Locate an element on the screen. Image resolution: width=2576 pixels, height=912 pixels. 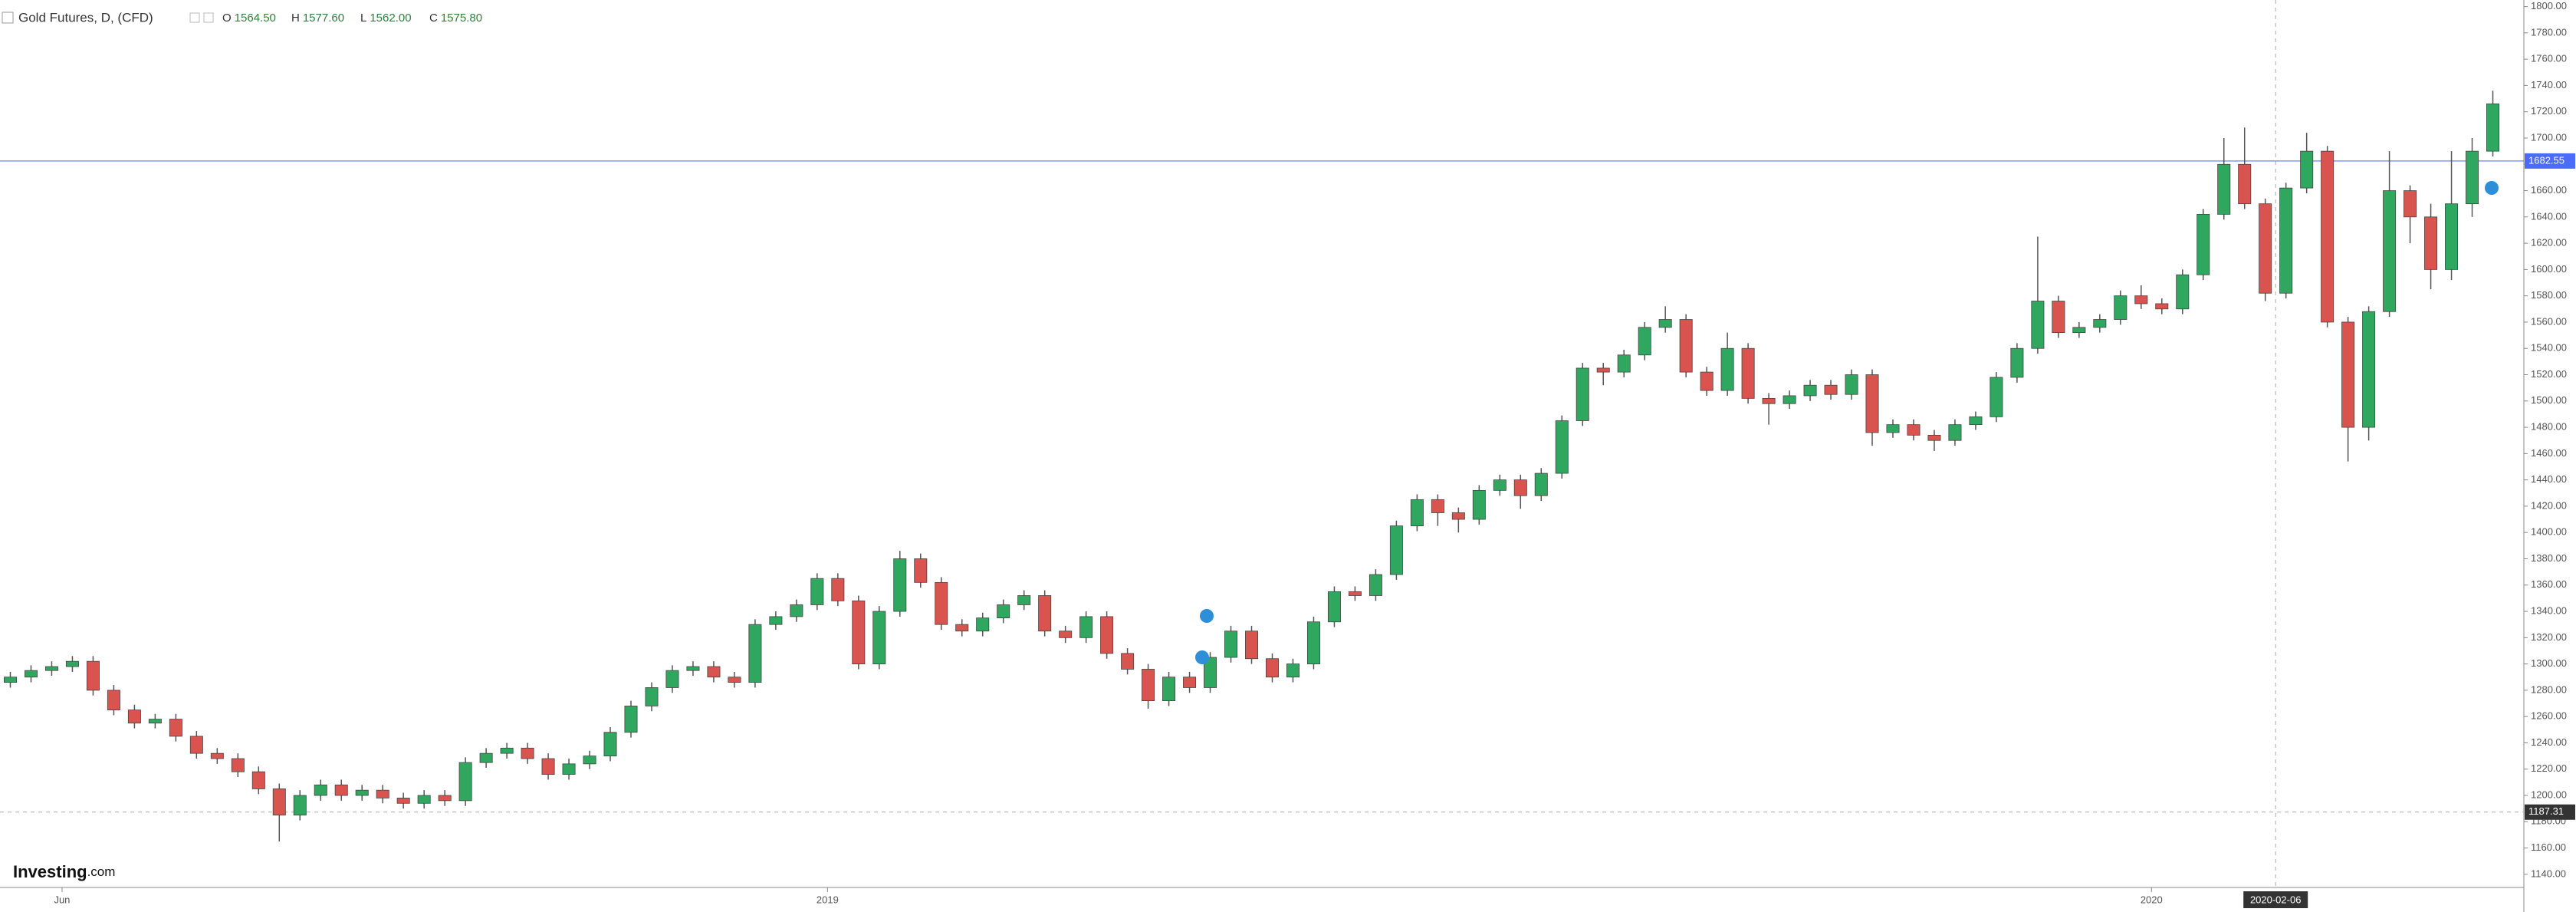
brand-suffix: .com is located at coordinates (102, 872).